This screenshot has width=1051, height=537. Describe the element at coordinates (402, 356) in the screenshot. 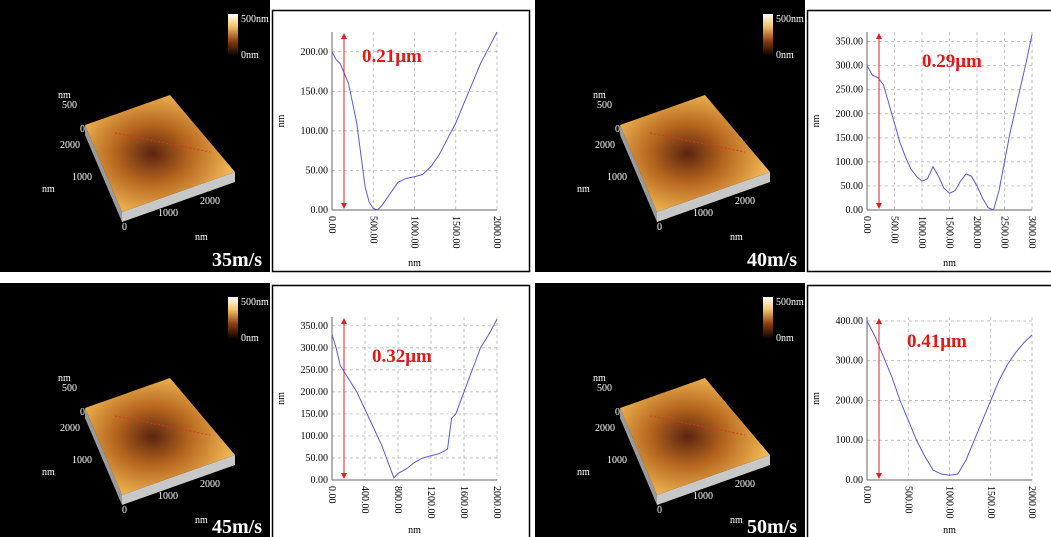

I see `height-annotation: 0.32μm` at that location.